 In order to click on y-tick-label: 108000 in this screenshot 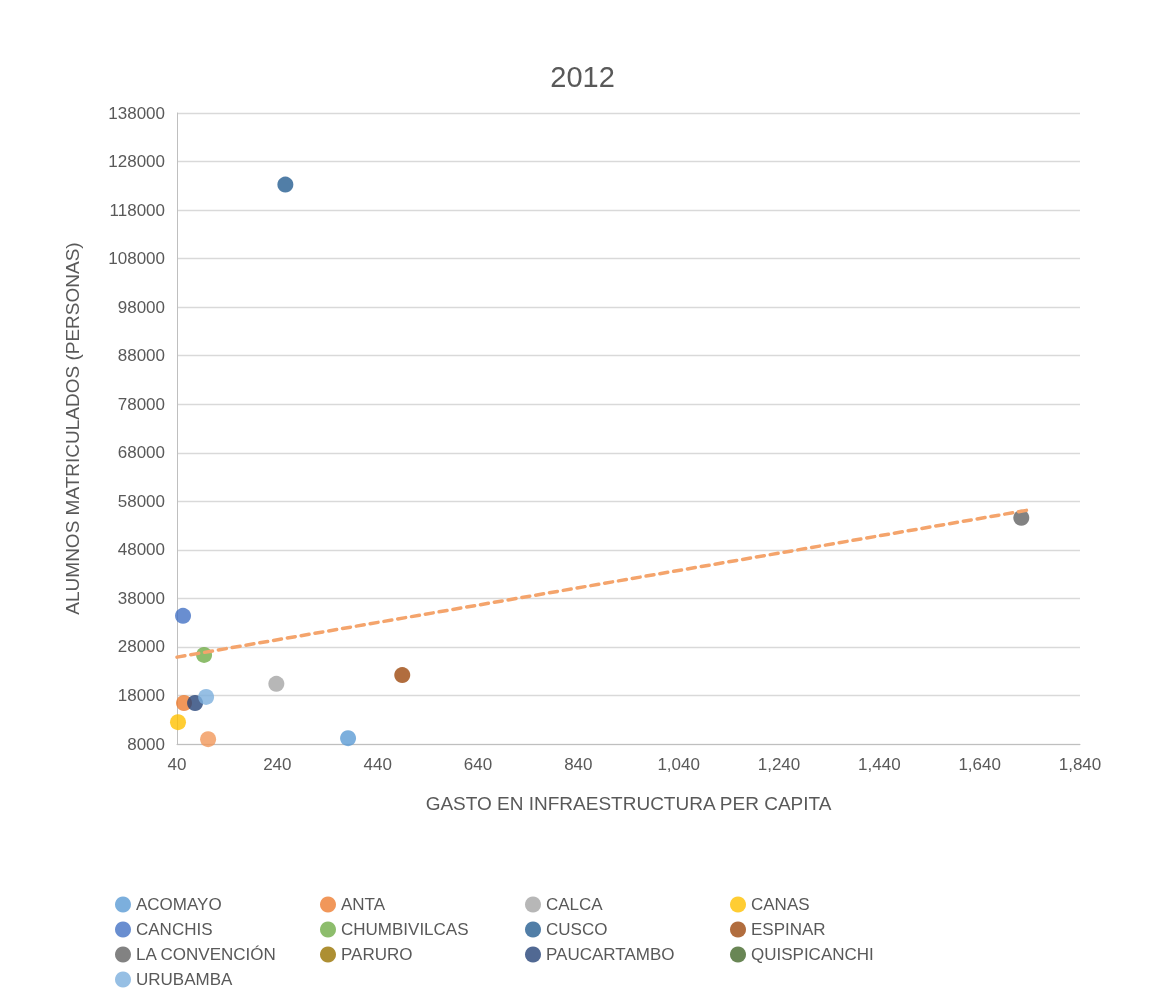, I will do `click(136, 259)`.